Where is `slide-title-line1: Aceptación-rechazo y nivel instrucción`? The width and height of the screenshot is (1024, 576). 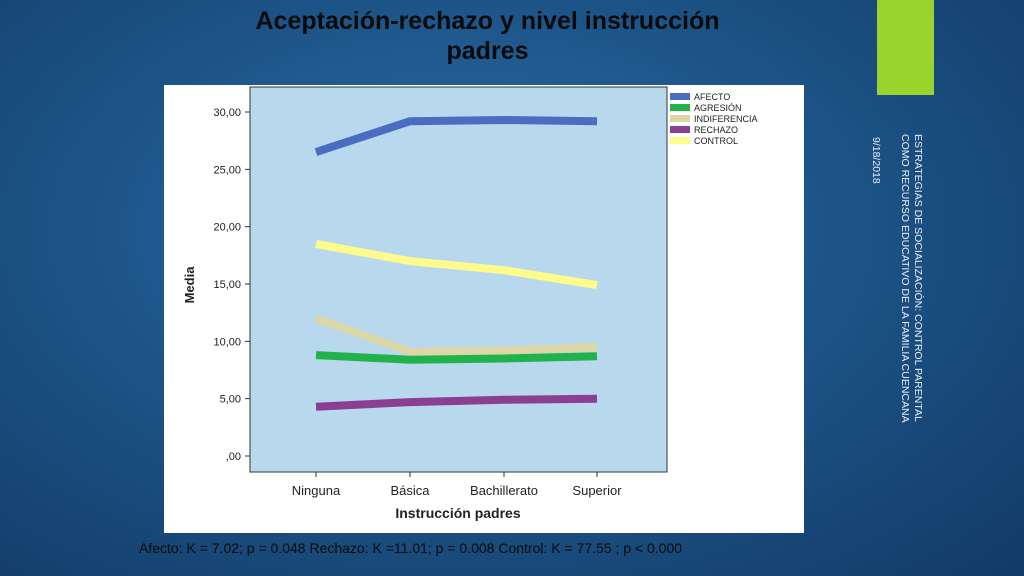 slide-title-line1: Aceptación-rechazo y nivel instrucción is located at coordinates (487, 21).